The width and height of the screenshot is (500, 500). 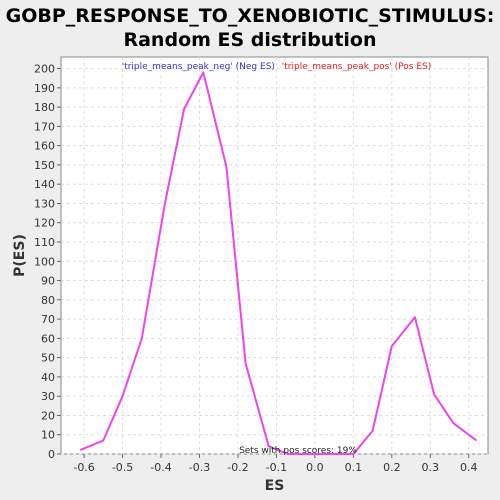 I want to click on y-tick-label: 30, so click(x=48, y=396).